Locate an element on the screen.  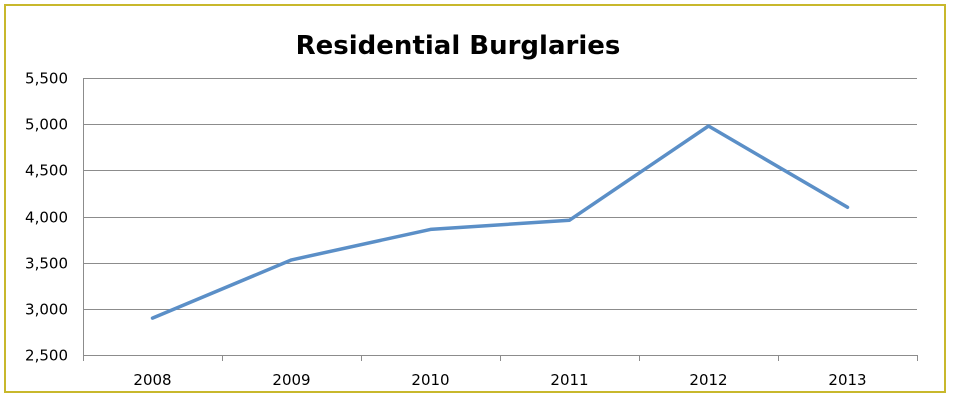
y-tick-label: 5,500 is located at coordinates (46, 79).